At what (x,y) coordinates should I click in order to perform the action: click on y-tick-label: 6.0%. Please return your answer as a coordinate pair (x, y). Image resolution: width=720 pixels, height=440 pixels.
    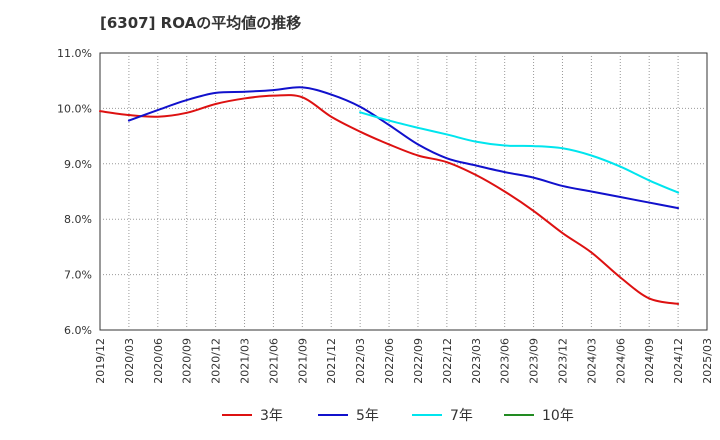
    Looking at the image, I should click on (78, 330).